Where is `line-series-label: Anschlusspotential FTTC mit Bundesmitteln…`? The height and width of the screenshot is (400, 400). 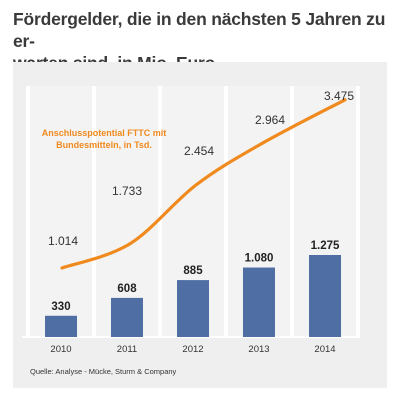 line-series-label: Anschlusspotential FTTC mit Bundesmitteln… is located at coordinates (104, 139).